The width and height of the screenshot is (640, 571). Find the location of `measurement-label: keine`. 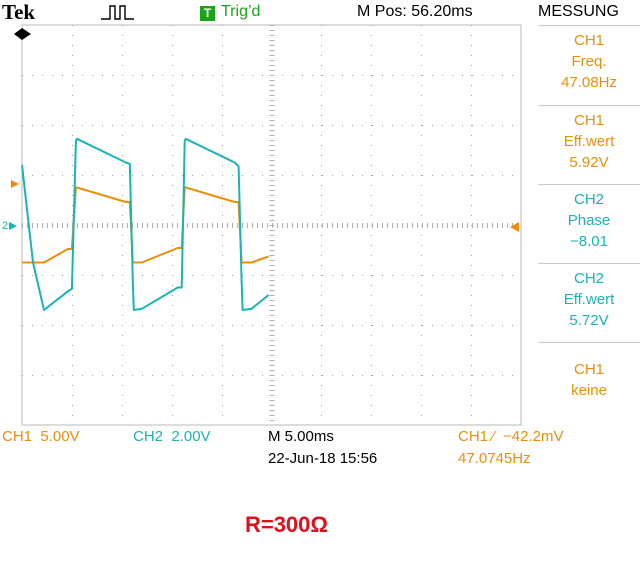

measurement-label: keine is located at coordinates (589, 390).